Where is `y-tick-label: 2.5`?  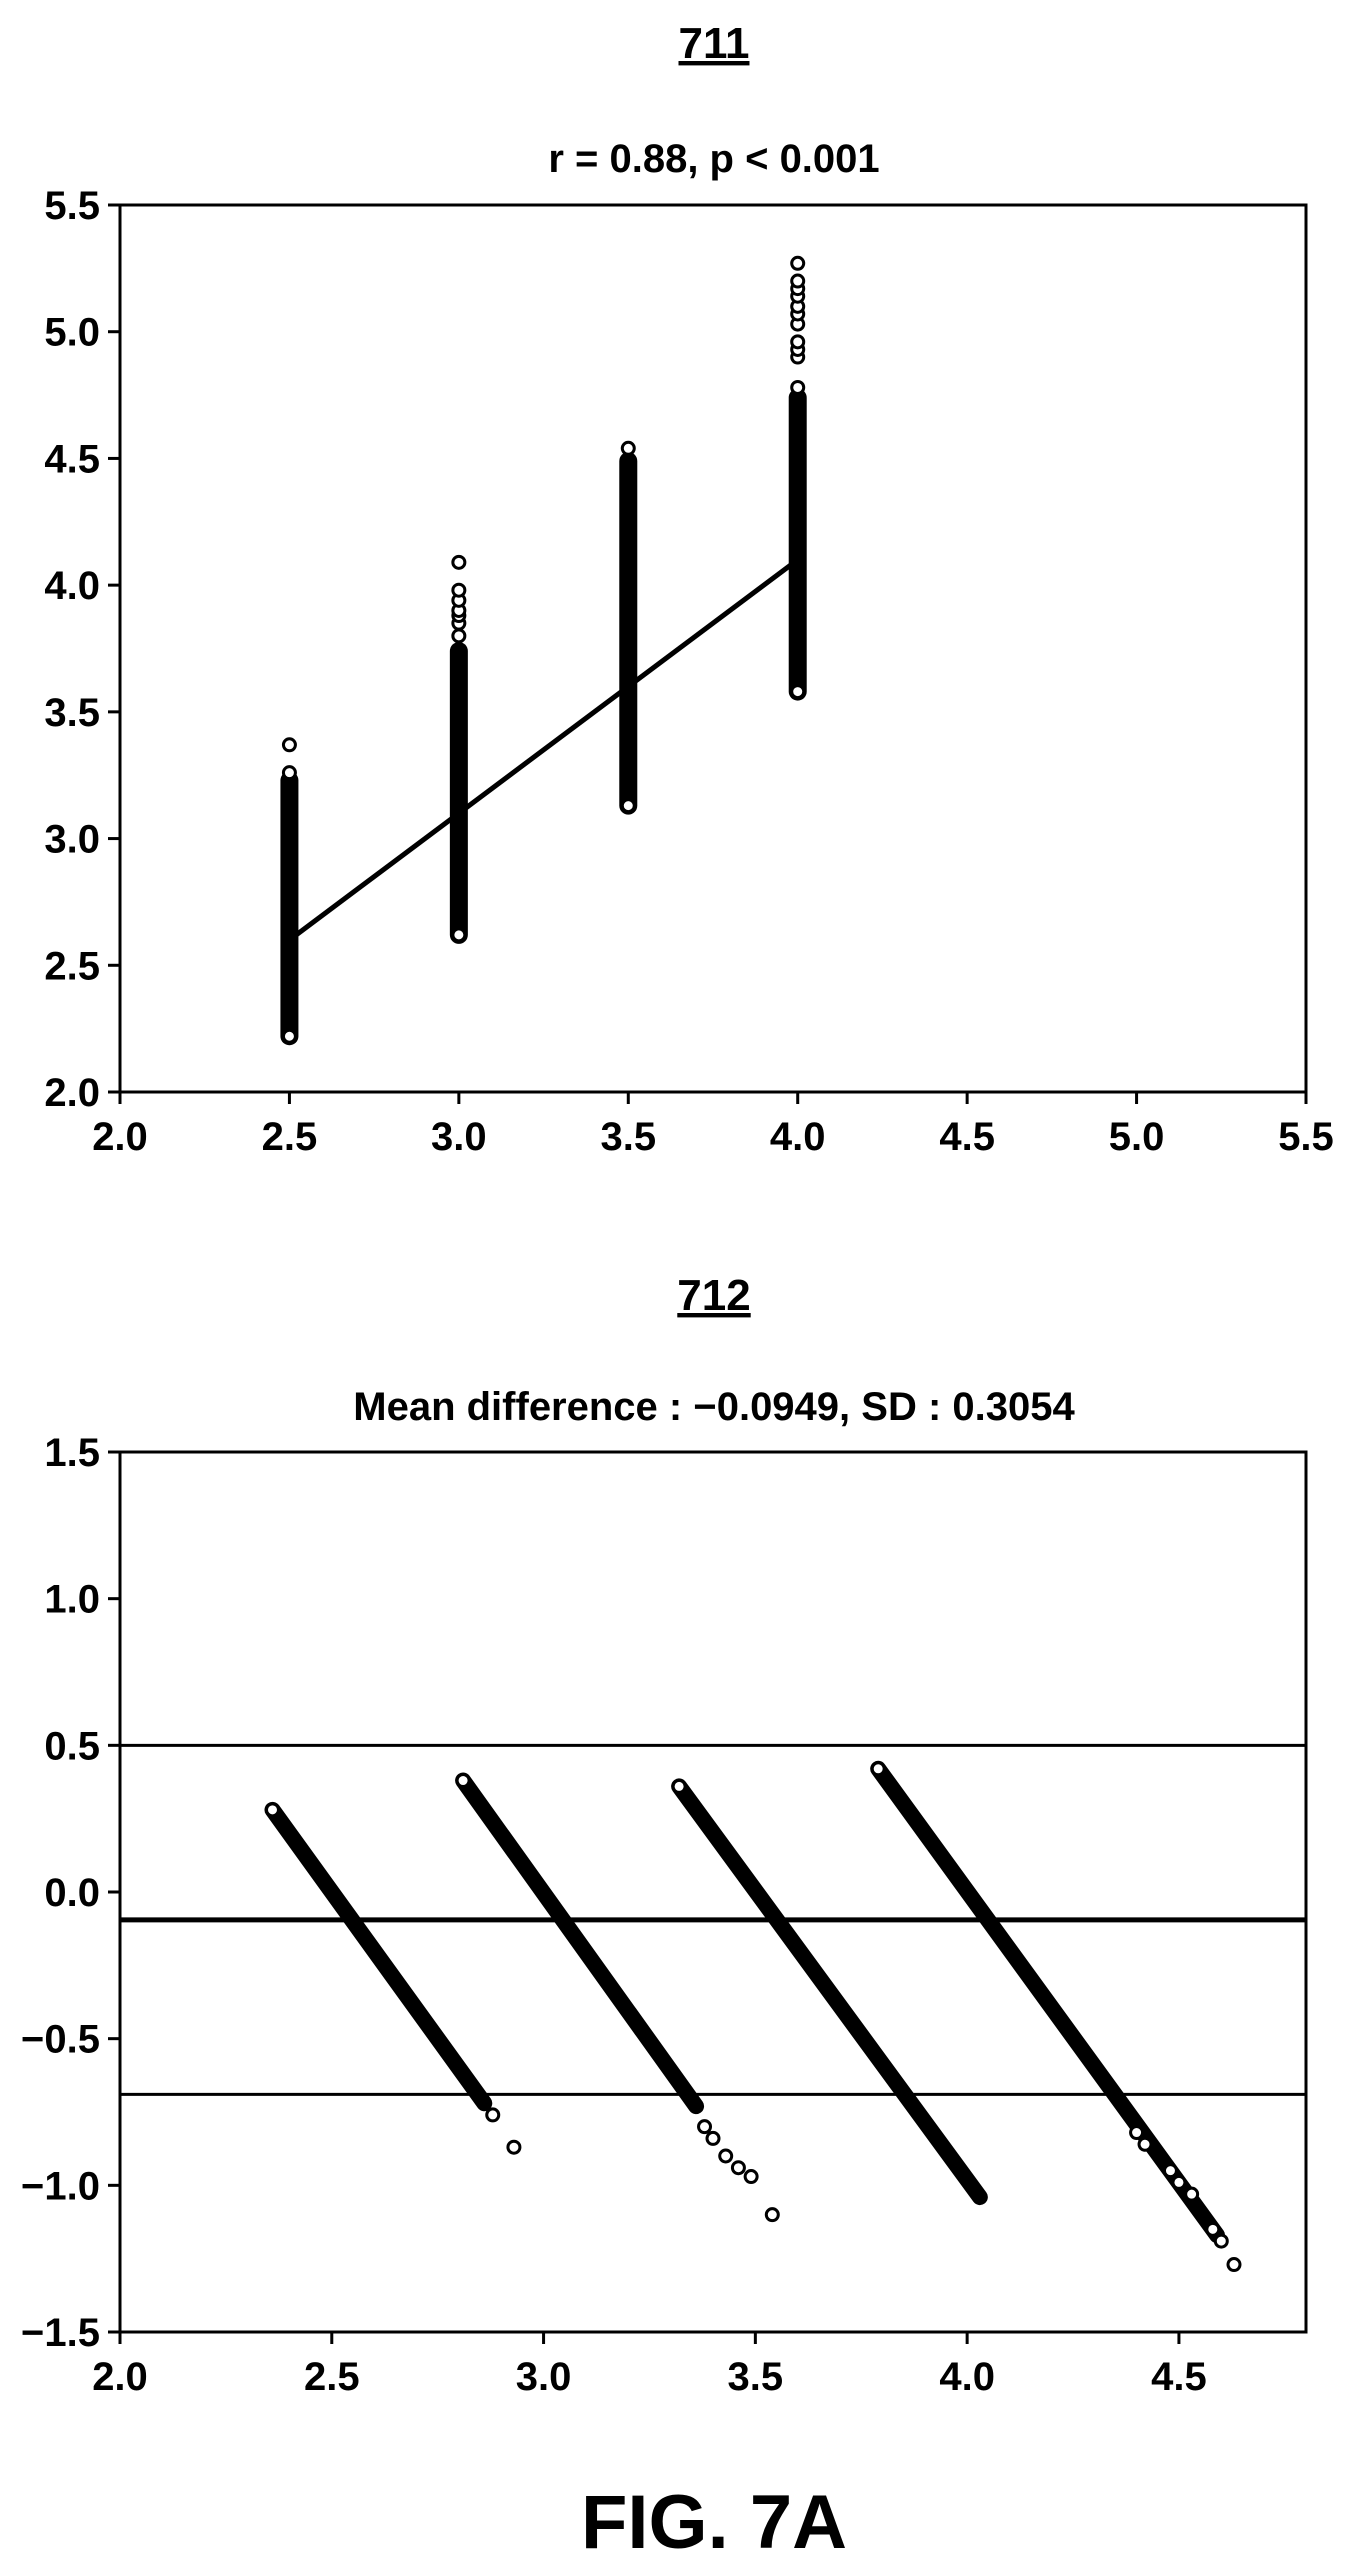 y-tick-label: 2.5 is located at coordinates (72, 966).